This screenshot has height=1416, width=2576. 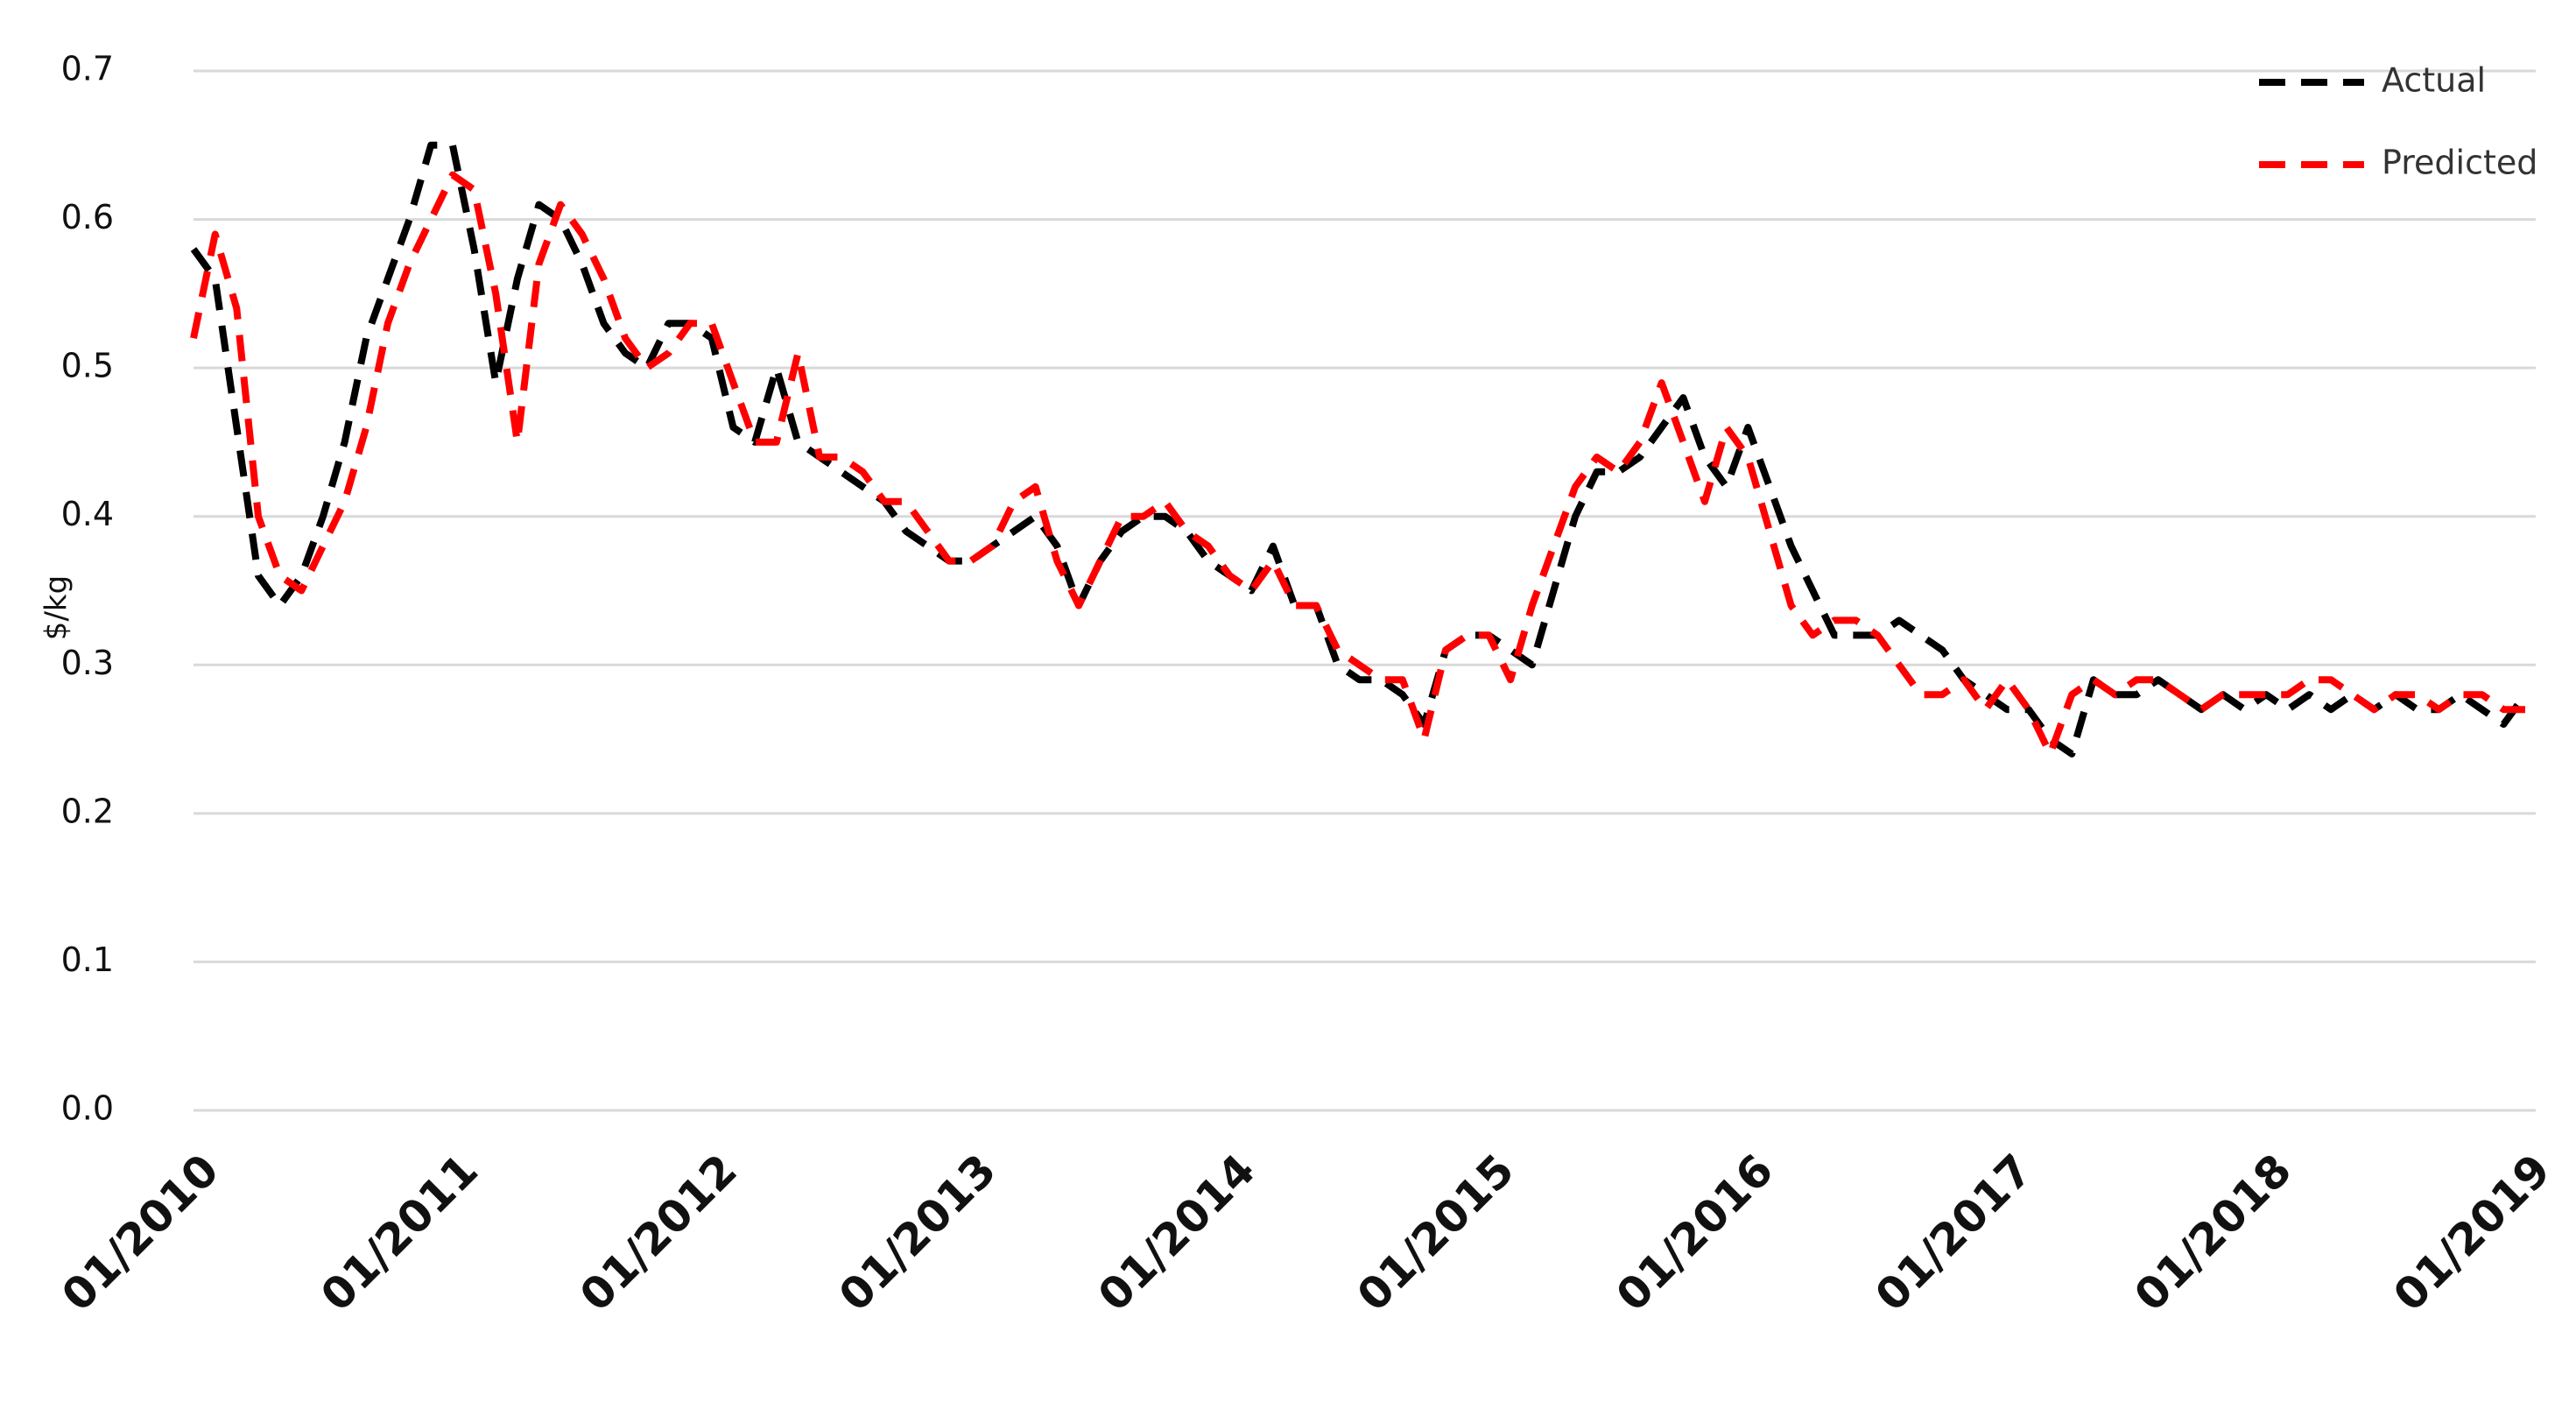 What do you see at coordinates (2459, 163) in the screenshot?
I see `legend-label: Predicted` at bounding box center [2459, 163].